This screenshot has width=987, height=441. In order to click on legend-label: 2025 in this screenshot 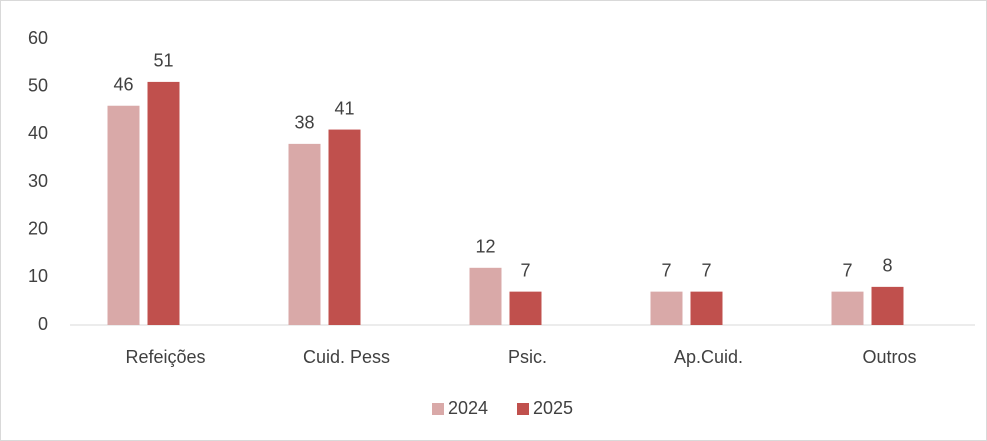, I will do `click(553, 408)`.